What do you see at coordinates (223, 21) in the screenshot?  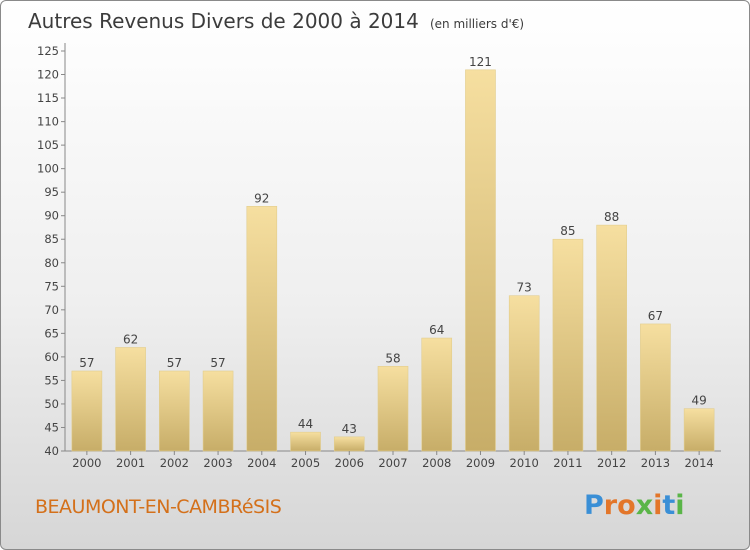 I see `chart-title: Autres Revenus Divers de 2000 à 2014` at bounding box center [223, 21].